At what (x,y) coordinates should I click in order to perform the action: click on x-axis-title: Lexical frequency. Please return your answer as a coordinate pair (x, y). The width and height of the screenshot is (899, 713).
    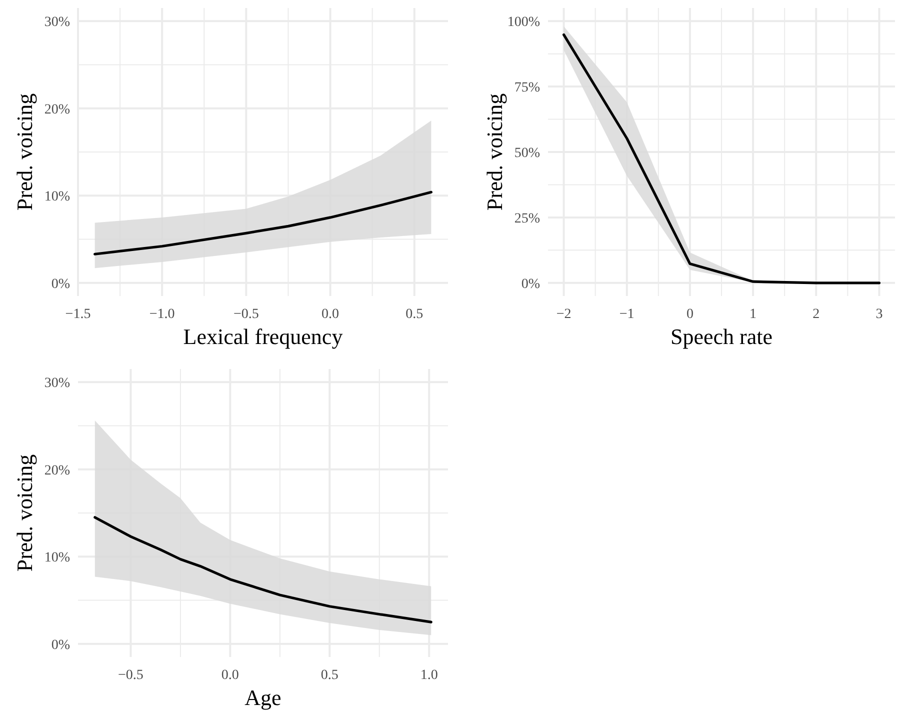
    Looking at the image, I should click on (263, 336).